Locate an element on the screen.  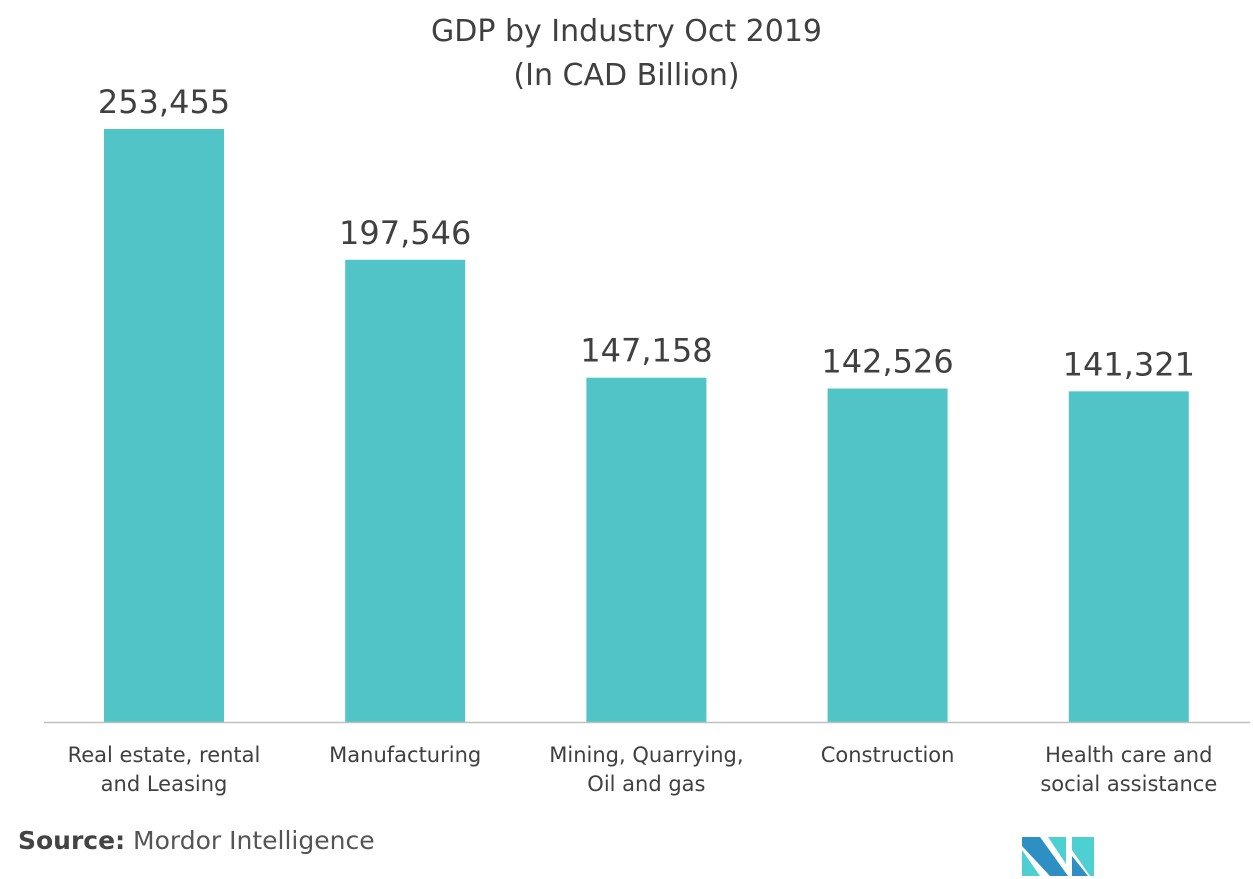
category-label: and Leasing is located at coordinates (164, 784).